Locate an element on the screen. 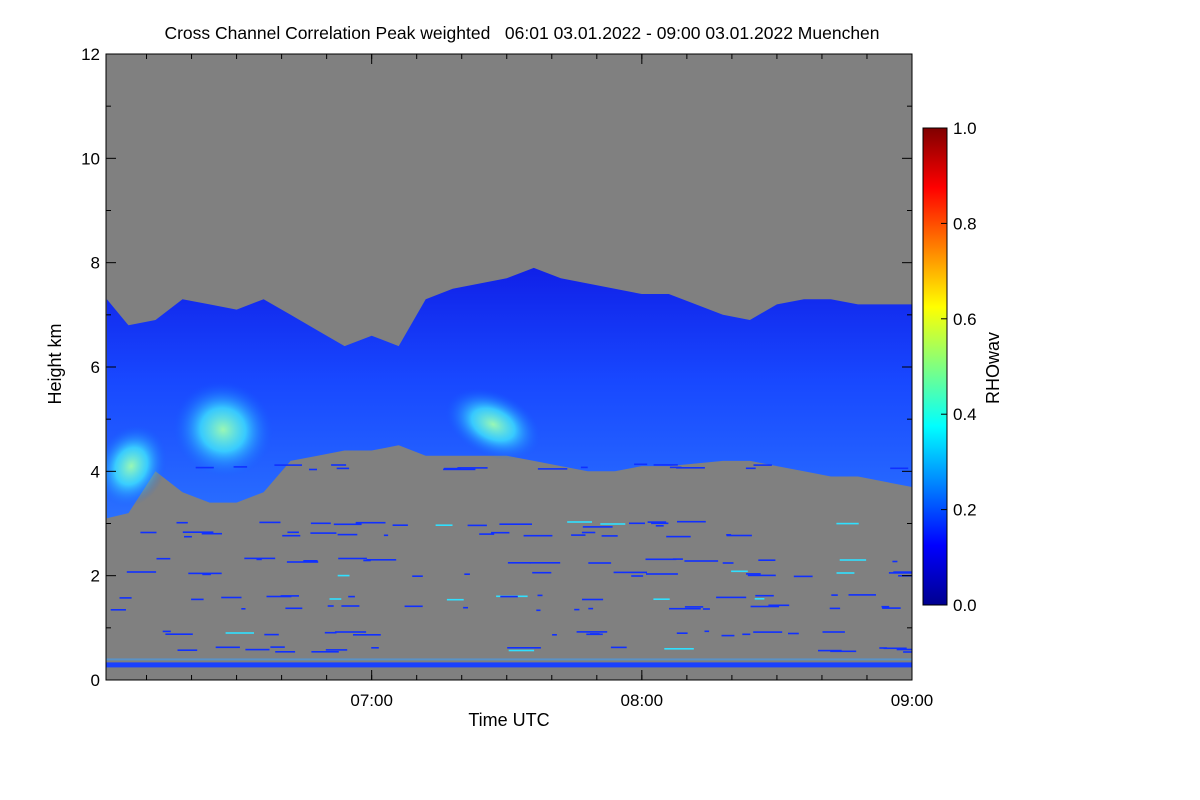 The image size is (1200, 800). x-tick-label: 09:00 is located at coordinates (912, 700).